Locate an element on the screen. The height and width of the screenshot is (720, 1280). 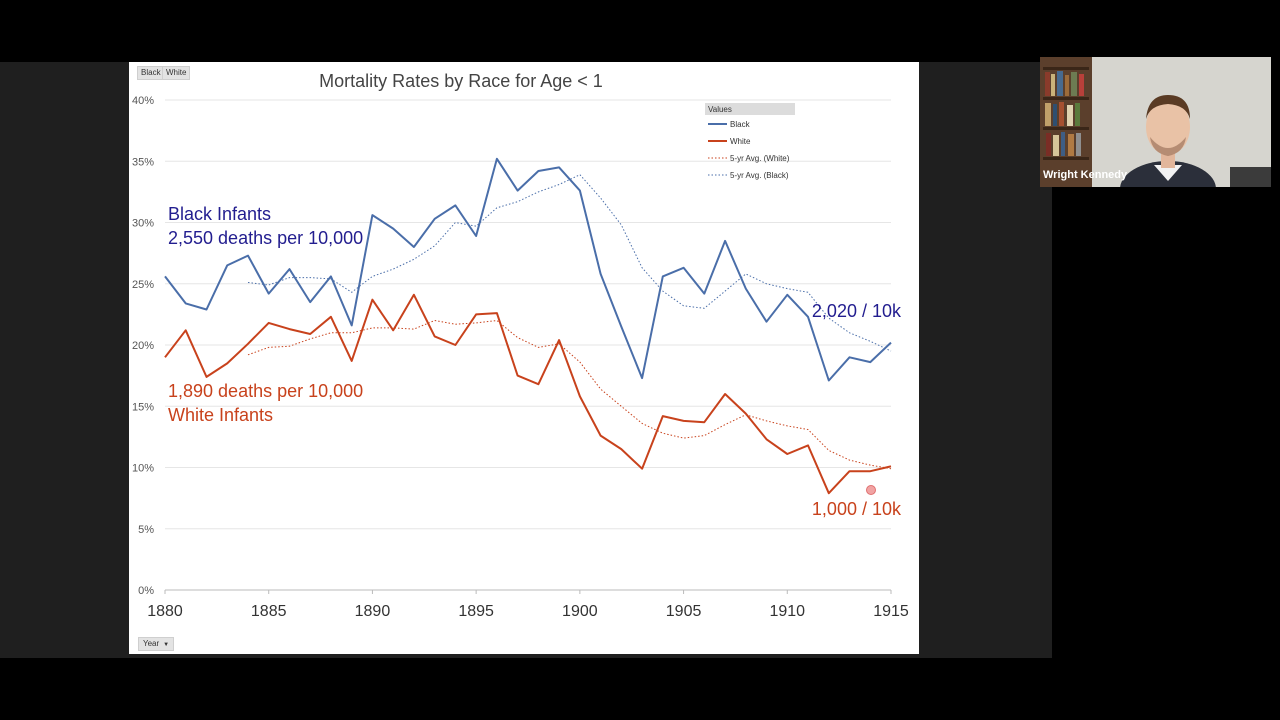
y-tick-label: 25% is located at coordinates (143, 285).